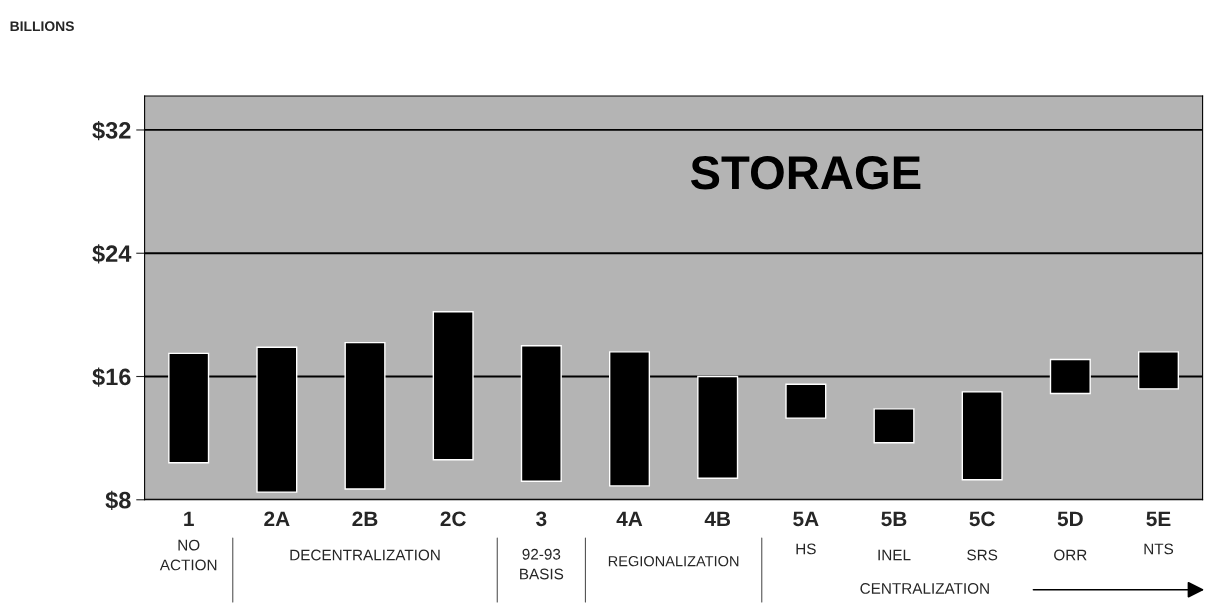 Image resolution: width=1205 pixels, height=608 pixels. Describe the element at coordinates (365, 555) in the screenshot. I see `text: DECENTRALIZATION` at that location.